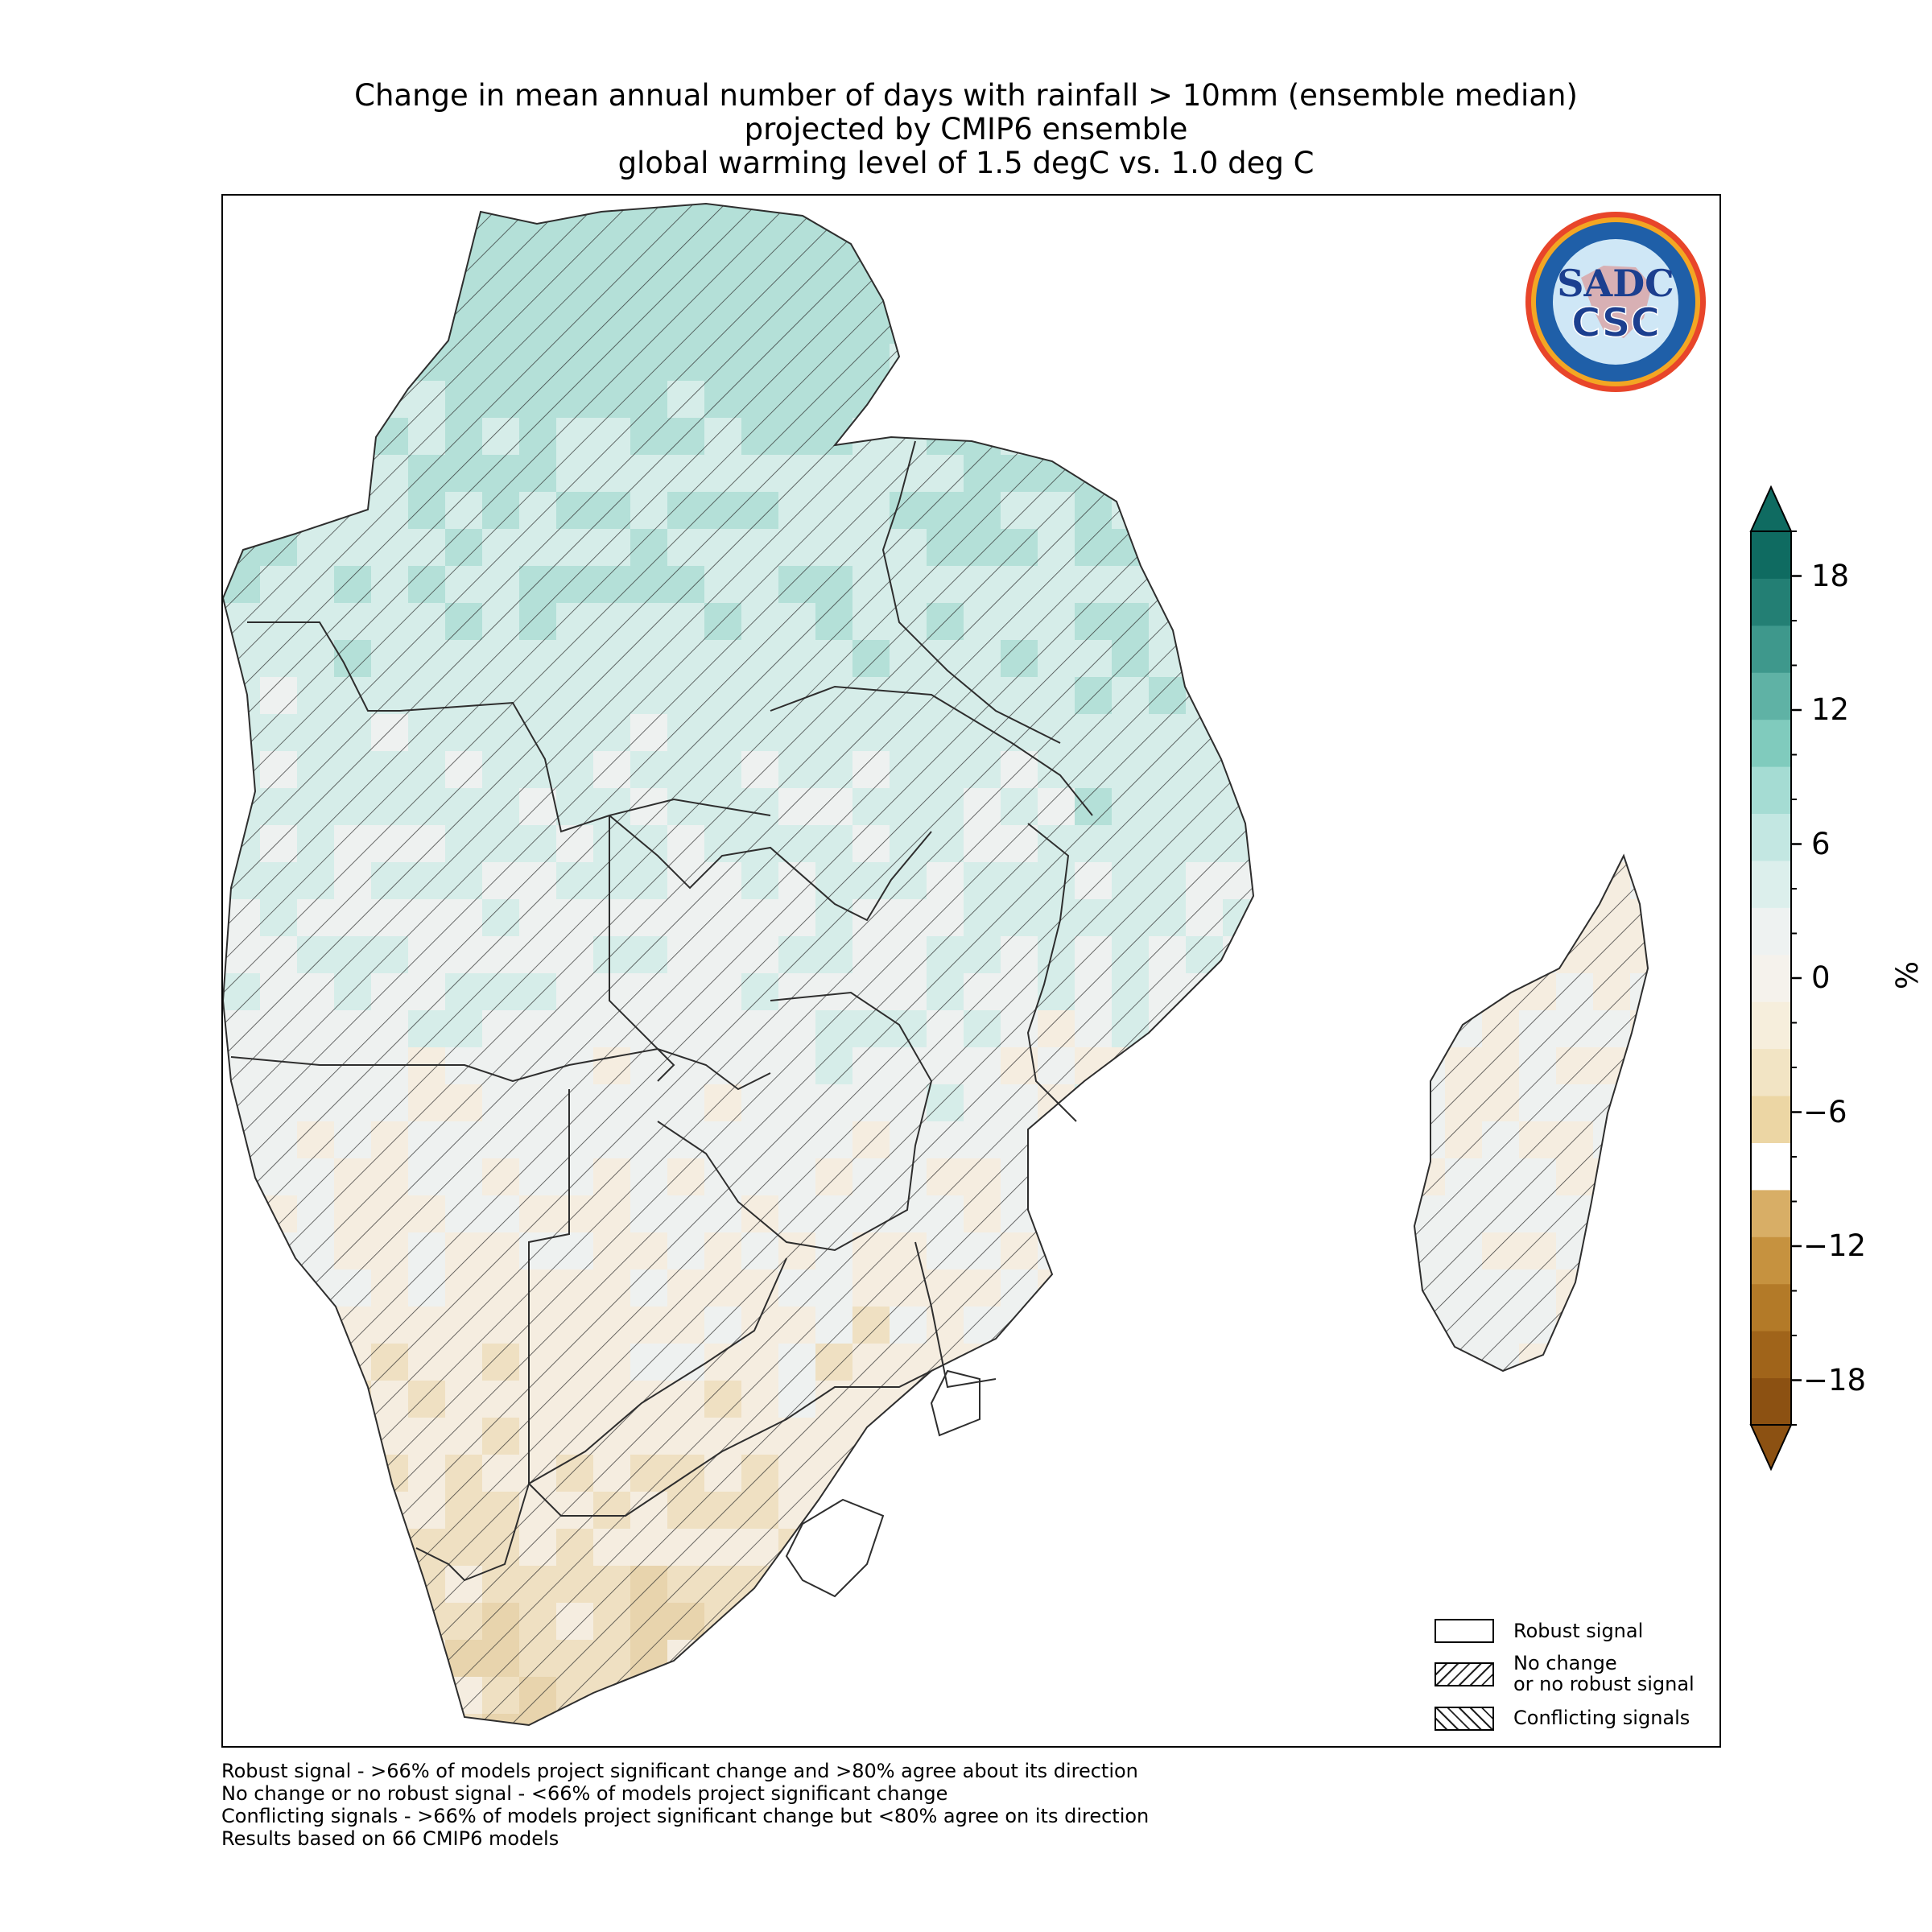  I want to click on colorbar-extend-bottom, so click(1771, 1448).